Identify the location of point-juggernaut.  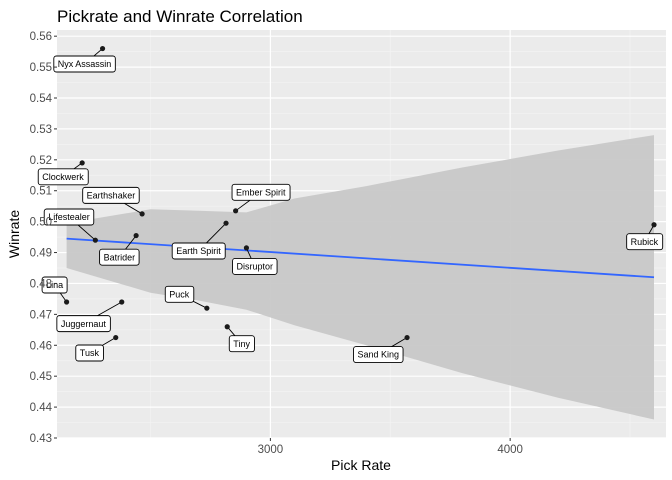
(122, 302).